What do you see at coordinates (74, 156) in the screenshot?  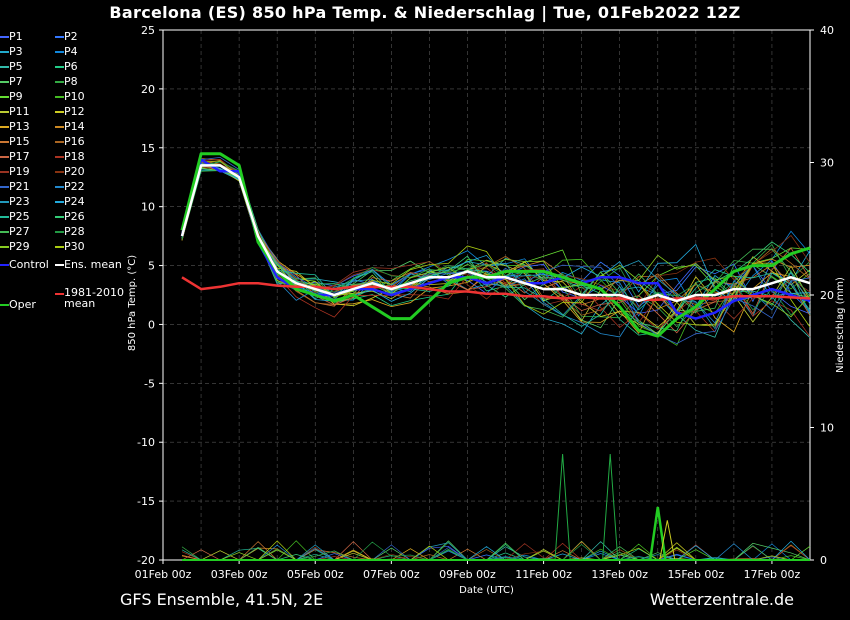 I see `legend-label: P18` at bounding box center [74, 156].